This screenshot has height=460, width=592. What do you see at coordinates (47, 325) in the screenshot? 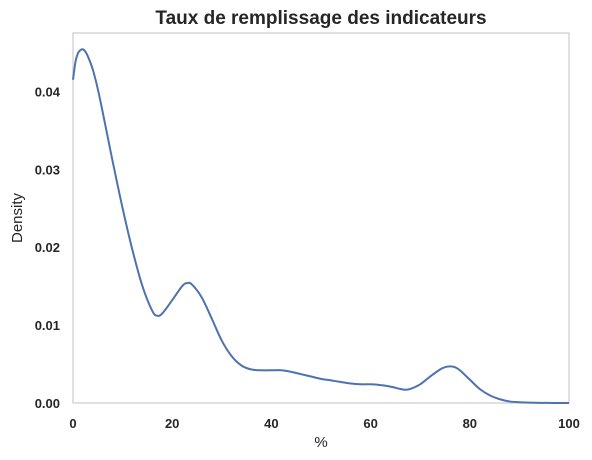
I see `y-tick-label: 0.01` at bounding box center [47, 325].